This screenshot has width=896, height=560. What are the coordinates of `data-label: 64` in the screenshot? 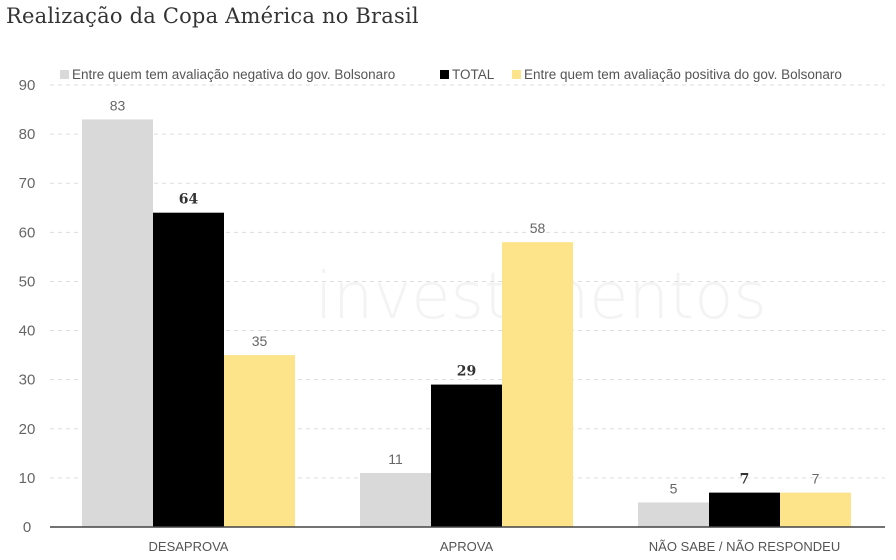 It's located at (189, 200).